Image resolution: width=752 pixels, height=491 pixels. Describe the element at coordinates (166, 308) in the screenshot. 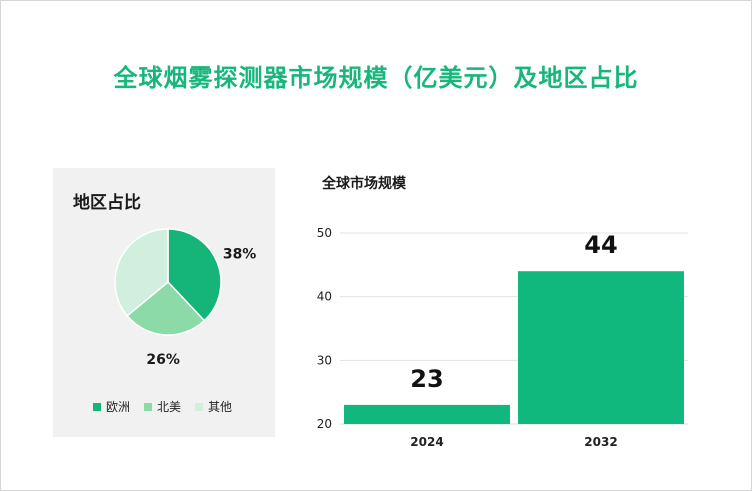

I see `pie-slice-north-america` at that location.